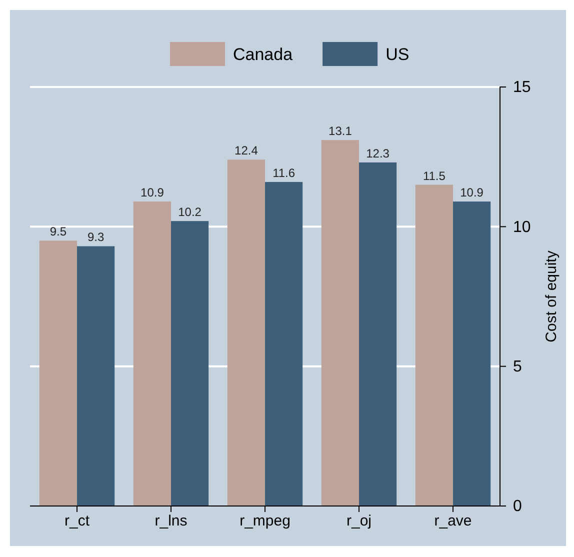 The height and width of the screenshot is (557, 574). What do you see at coordinates (340, 131) in the screenshot?
I see `data-label: 13.1` at bounding box center [340, 131].